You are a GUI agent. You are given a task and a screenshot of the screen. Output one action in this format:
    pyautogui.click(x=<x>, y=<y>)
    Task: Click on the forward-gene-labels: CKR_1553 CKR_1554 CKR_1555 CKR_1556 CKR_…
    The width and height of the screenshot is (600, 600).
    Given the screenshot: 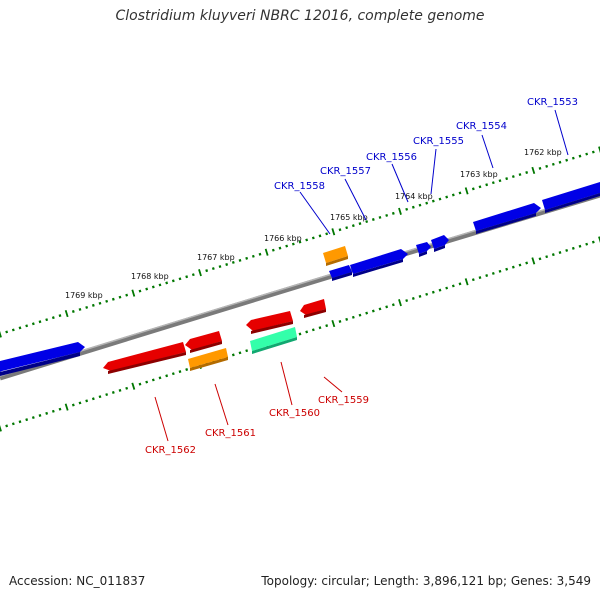 What is the action you would take?
    pyautogui.click(x=426, y=144)
    